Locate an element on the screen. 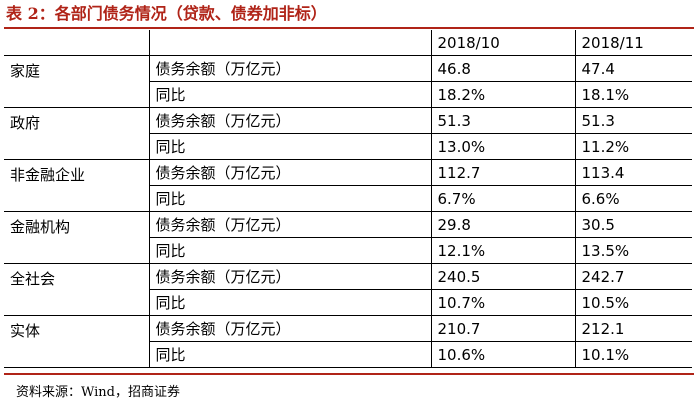 This screenshot has height=407, width=698. value-cell: 47.4 is located at coordinates (633, 68).